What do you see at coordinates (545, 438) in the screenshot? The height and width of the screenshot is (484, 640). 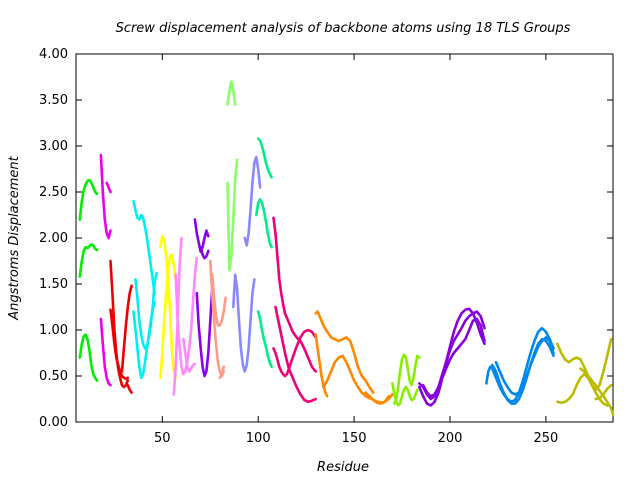 I see `x-tick-label: 250` at bounding box center [545, 438].